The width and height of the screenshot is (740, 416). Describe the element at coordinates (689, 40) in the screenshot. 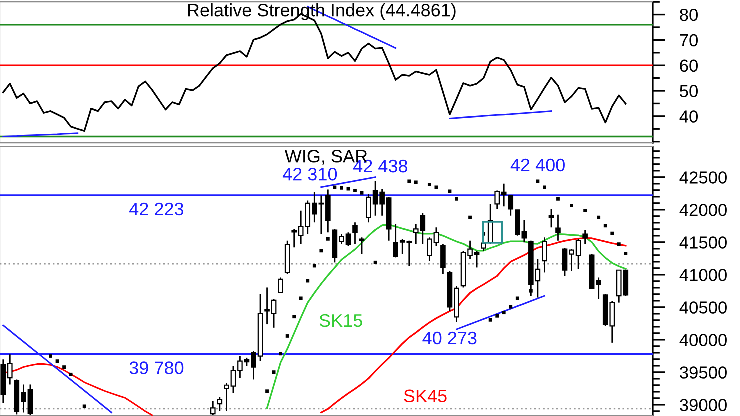

I see `y-tick-label: 70` at that location.